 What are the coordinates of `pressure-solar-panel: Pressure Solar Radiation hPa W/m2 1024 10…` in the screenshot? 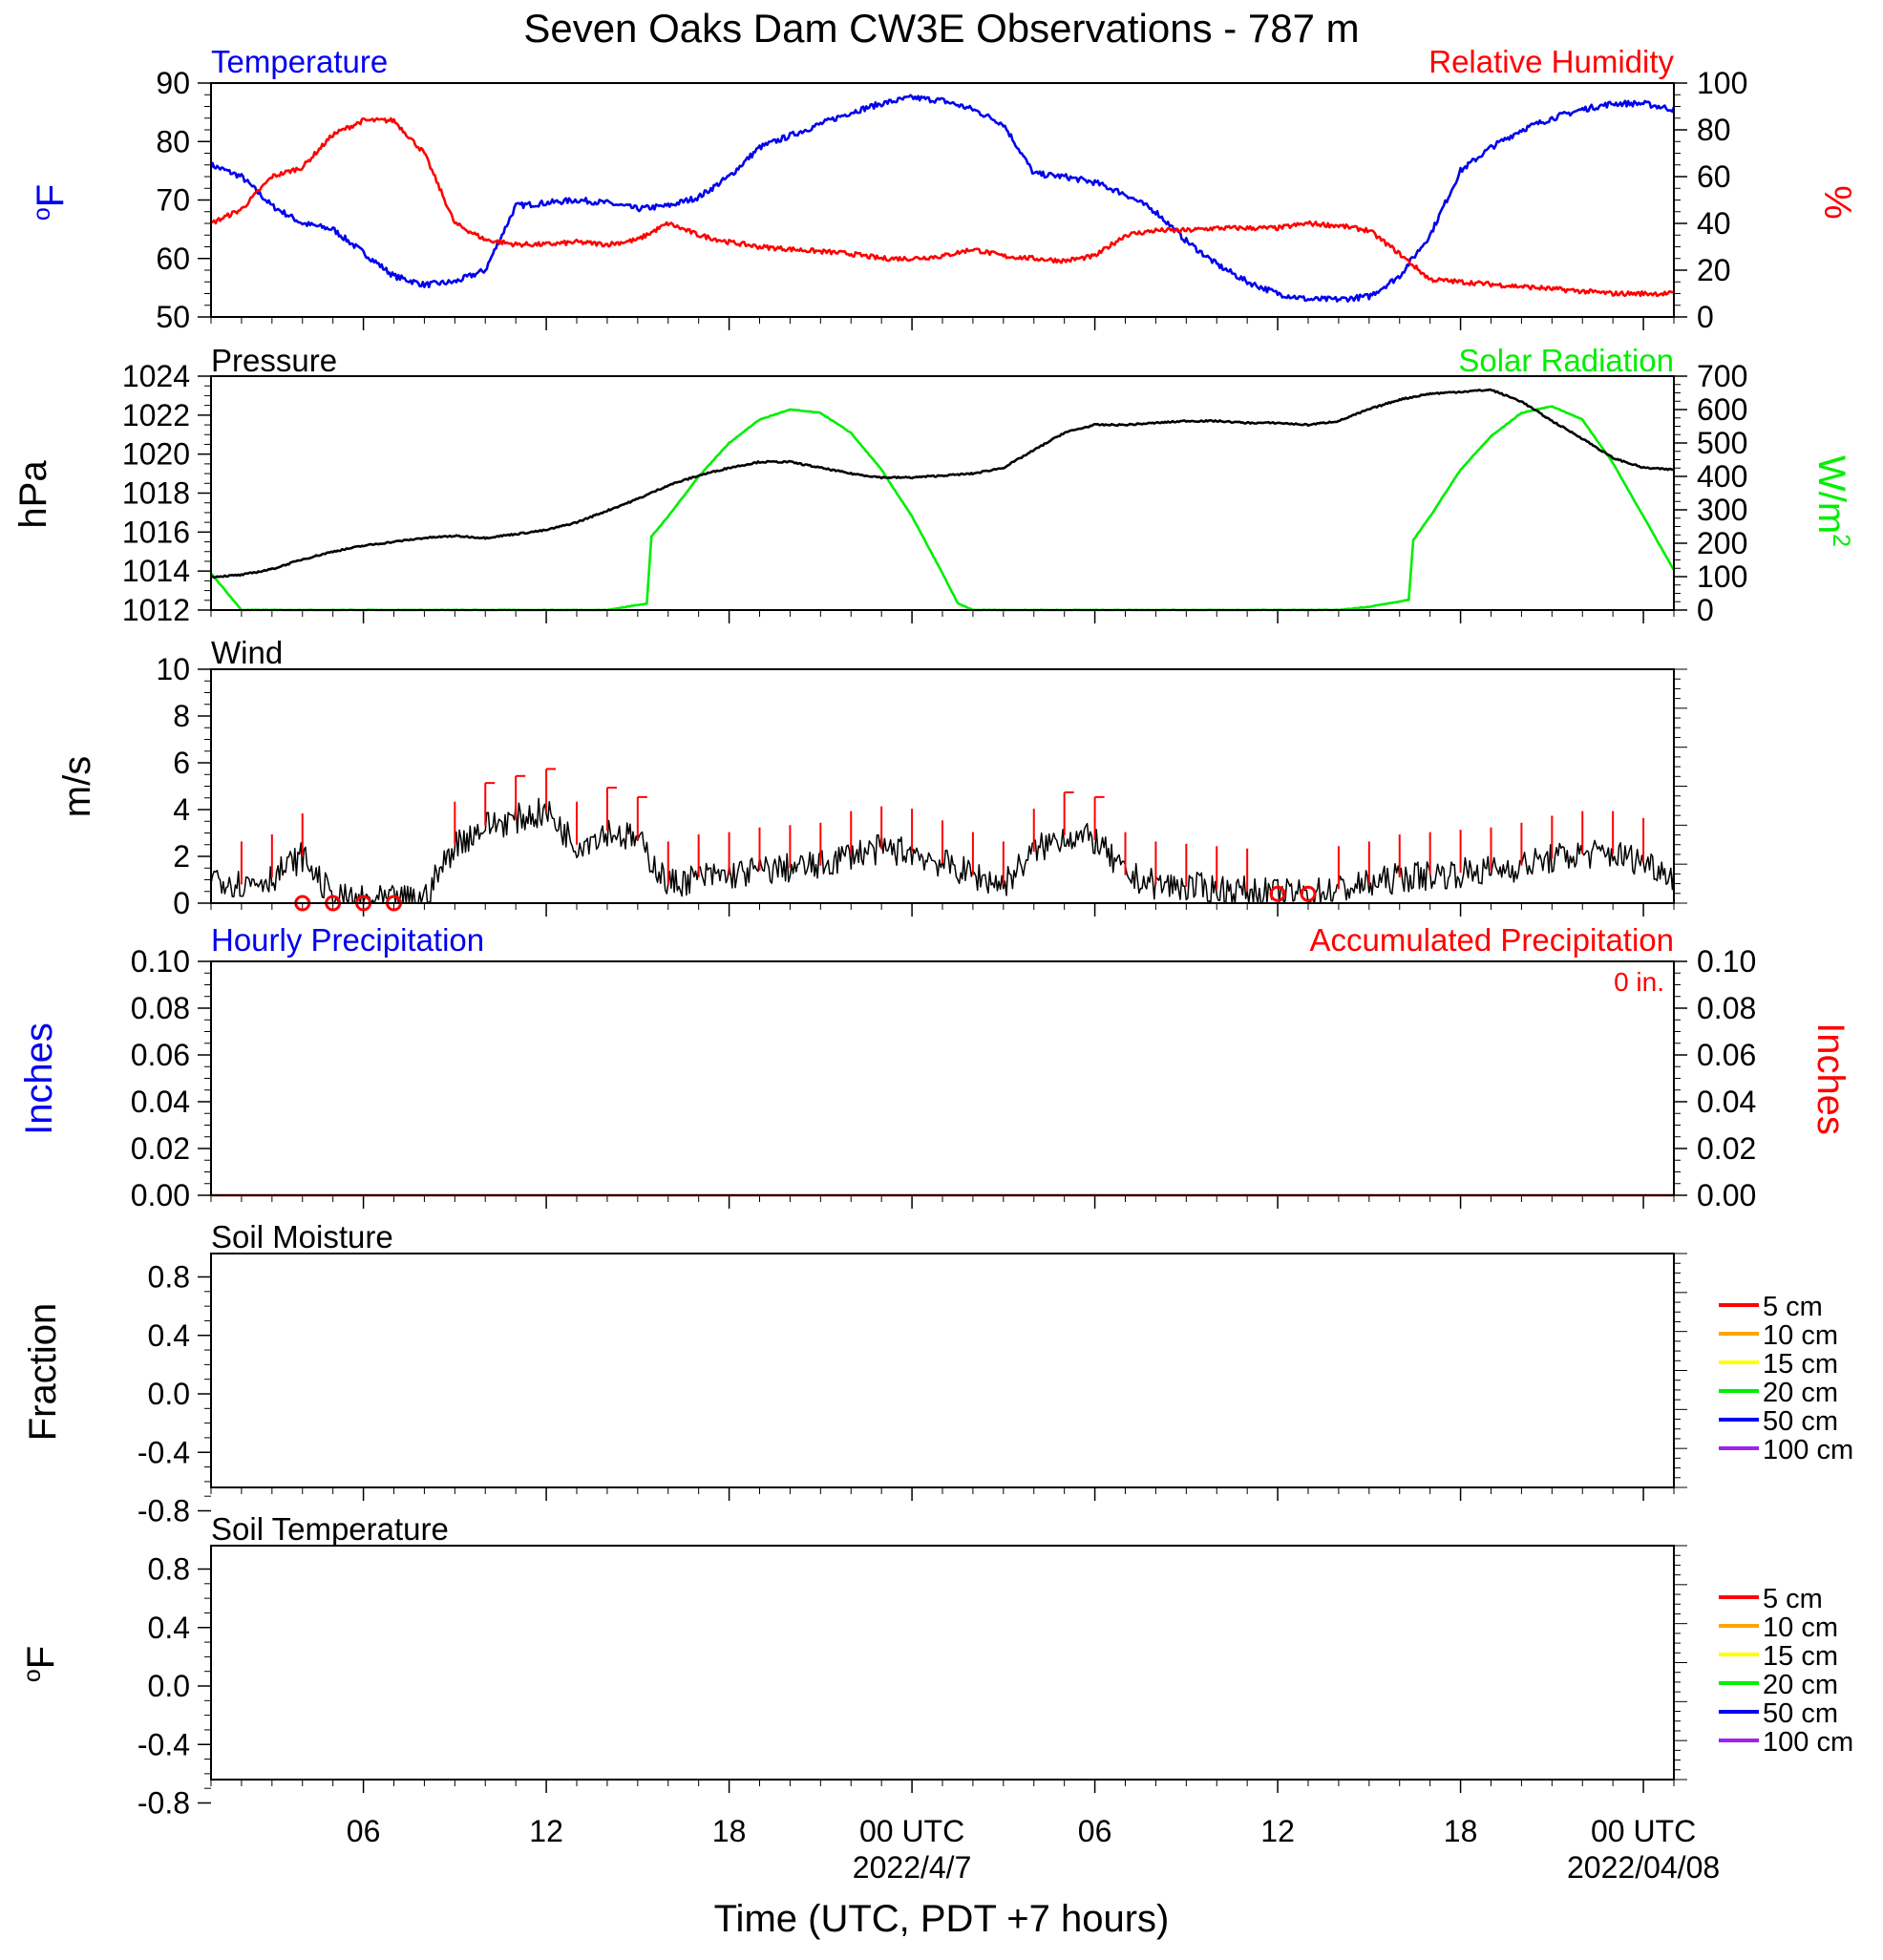 It's located at (933, 485).